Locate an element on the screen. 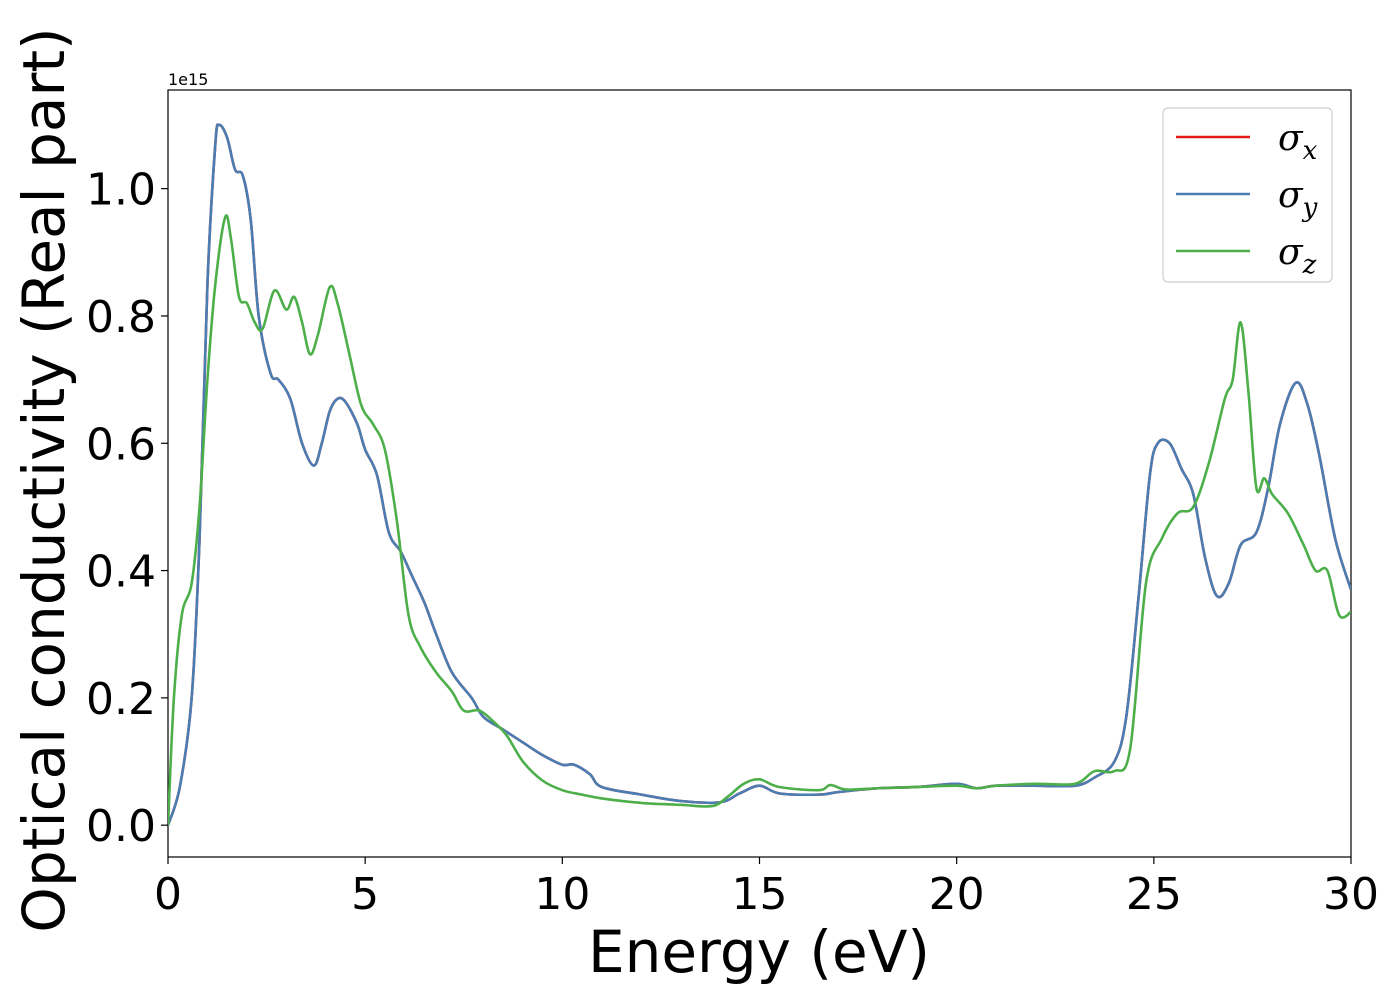 This screenshot has width=1400, height=1000. x-tick-label: 0 is located at coordinates (168, 894).